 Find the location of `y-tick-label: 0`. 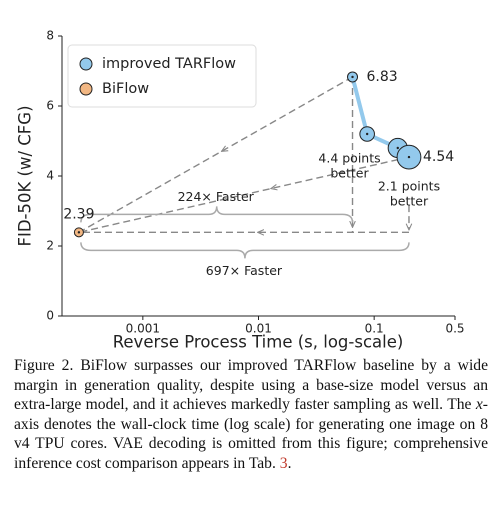

y-tick-label: 0 is located at coordinates (50, 316).